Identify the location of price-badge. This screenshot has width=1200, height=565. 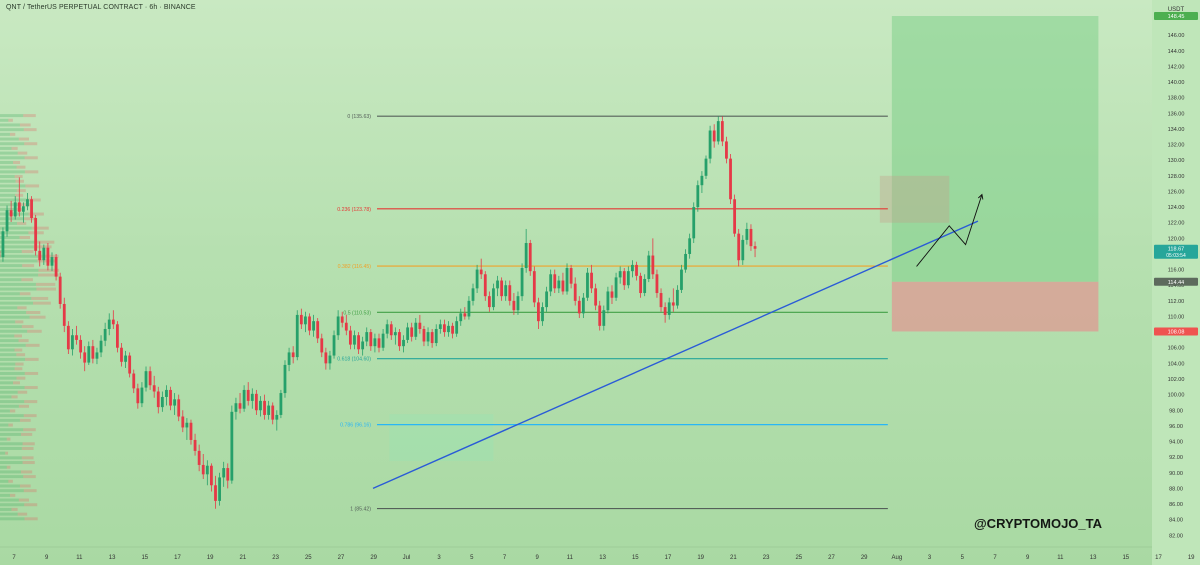
(1176, 331).